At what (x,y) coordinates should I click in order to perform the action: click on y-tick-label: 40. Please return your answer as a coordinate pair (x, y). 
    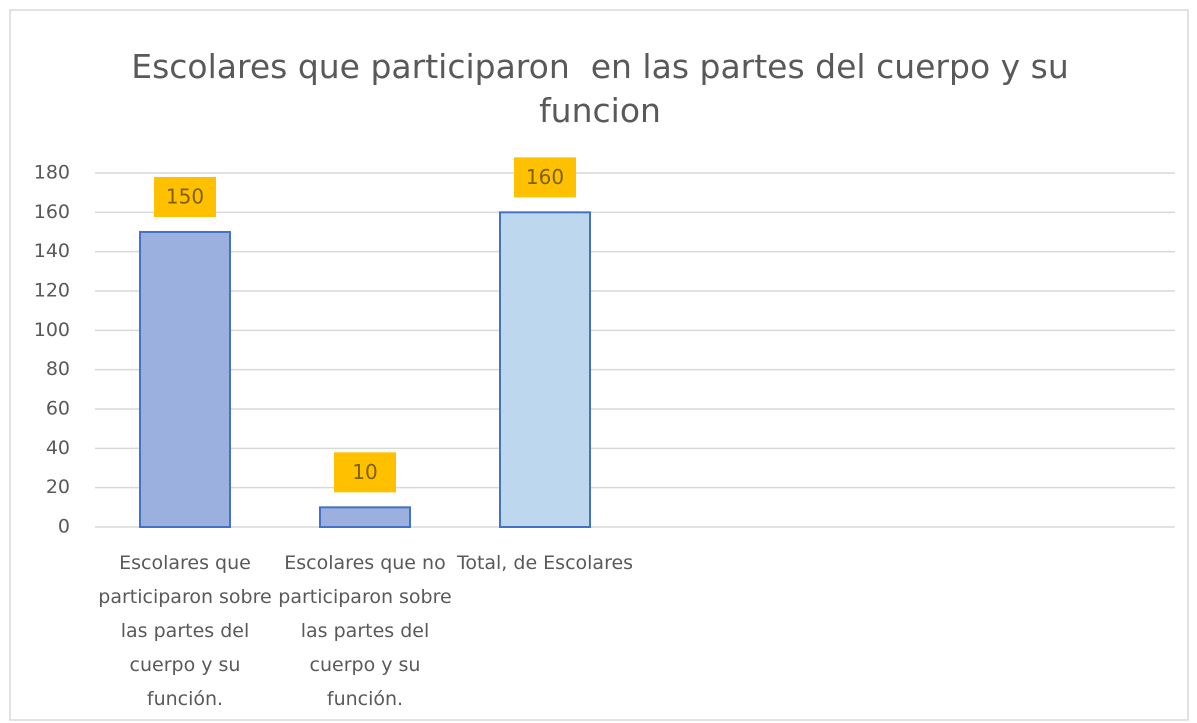
    Looking at the image, I should click on (58, 448).